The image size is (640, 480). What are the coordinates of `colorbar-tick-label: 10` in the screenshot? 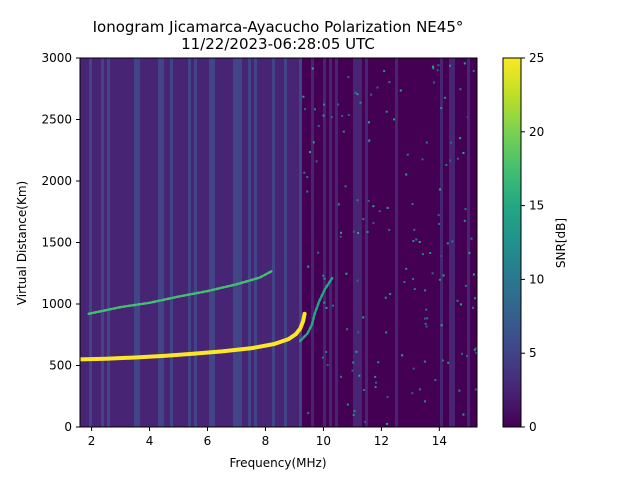 It's located at (536, 279).